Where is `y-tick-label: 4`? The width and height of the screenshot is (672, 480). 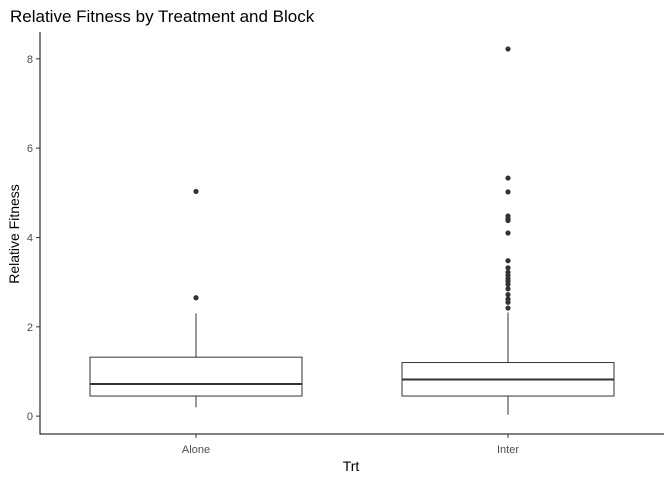 y-tick-label: 4 is located at coordinates (30, 238).